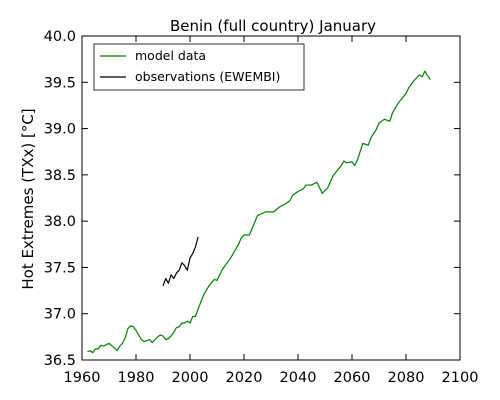 The width and height of the screenshot is (500, 400). I want to click on legend-label-model-data: model data, so click(170, 55).